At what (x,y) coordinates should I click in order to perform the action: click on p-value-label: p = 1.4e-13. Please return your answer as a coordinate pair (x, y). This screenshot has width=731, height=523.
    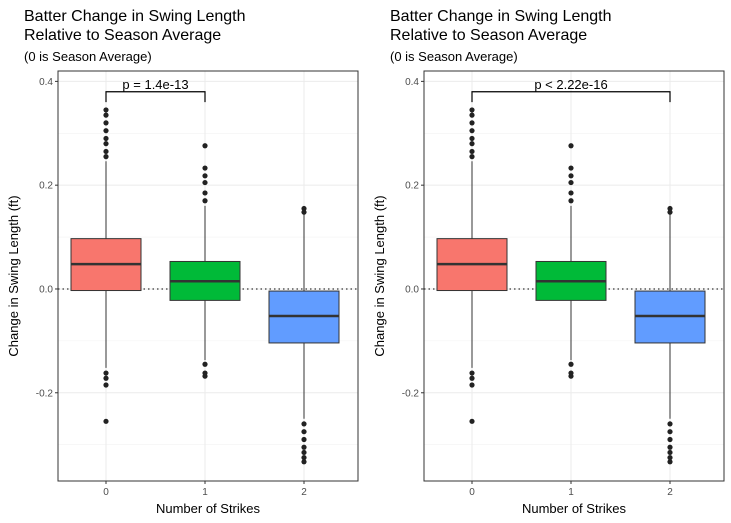
    Looking at the image, I should click on (155, 84).